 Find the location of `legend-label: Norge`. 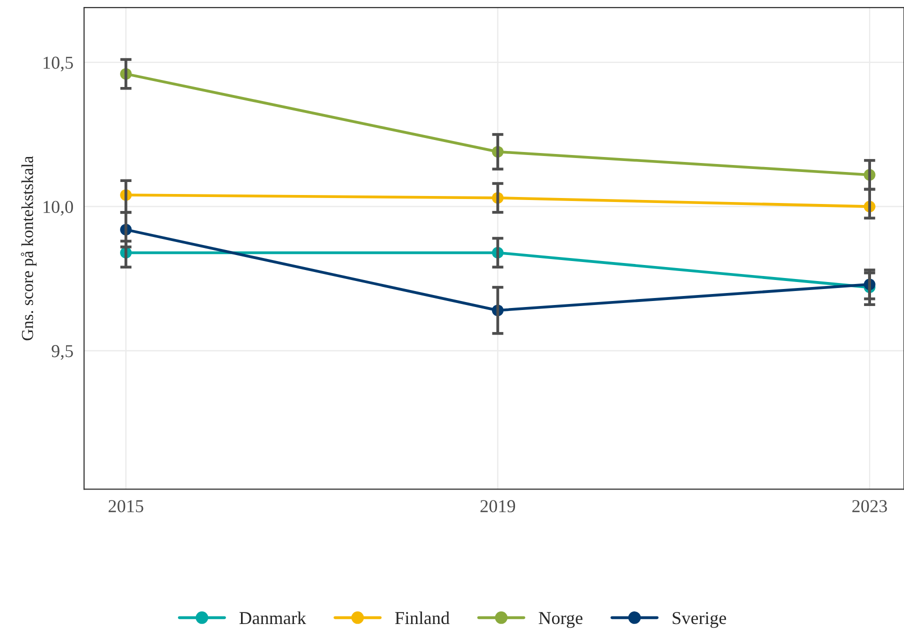

legend-label: Norge is located at coordinates (560, 620).